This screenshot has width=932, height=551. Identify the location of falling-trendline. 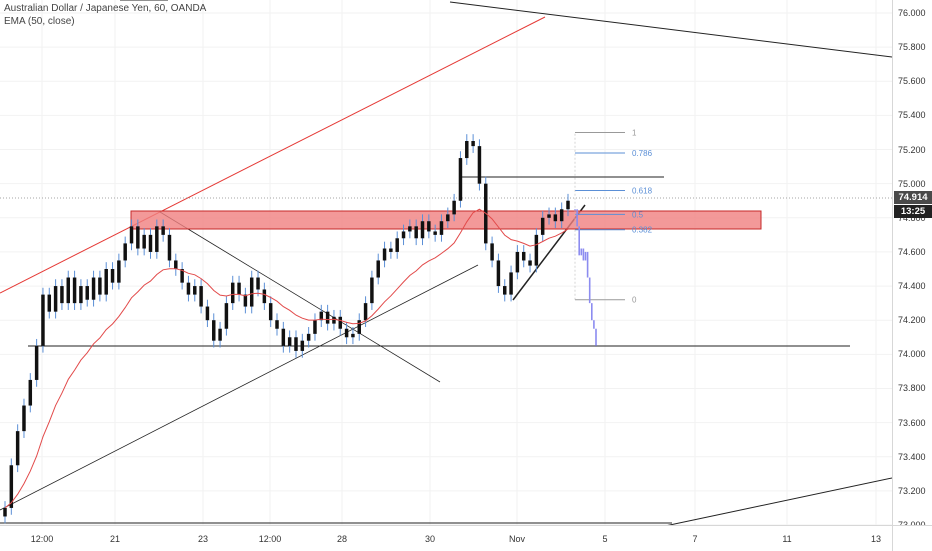
(300, 297).